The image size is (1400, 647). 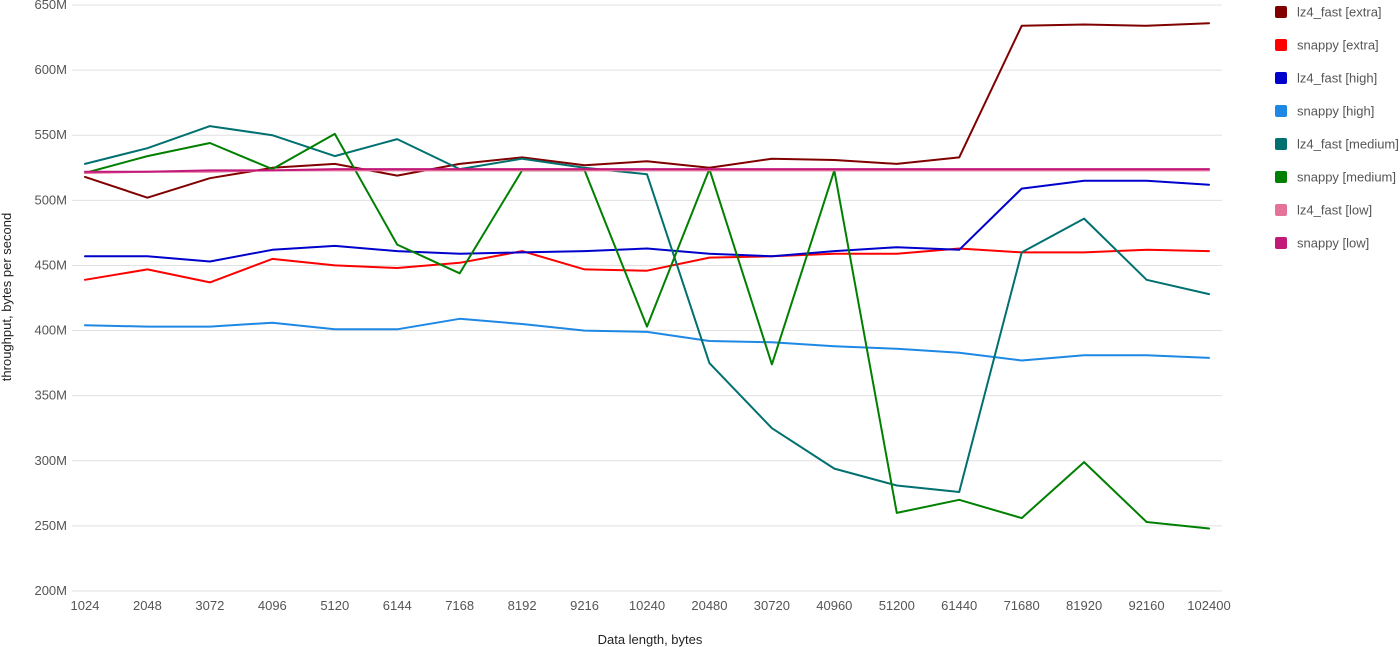 What do you see at coordinates (50, 134) in the screenshot?
I see `y-tick-label: 550M` at bounding box center [50, 134].